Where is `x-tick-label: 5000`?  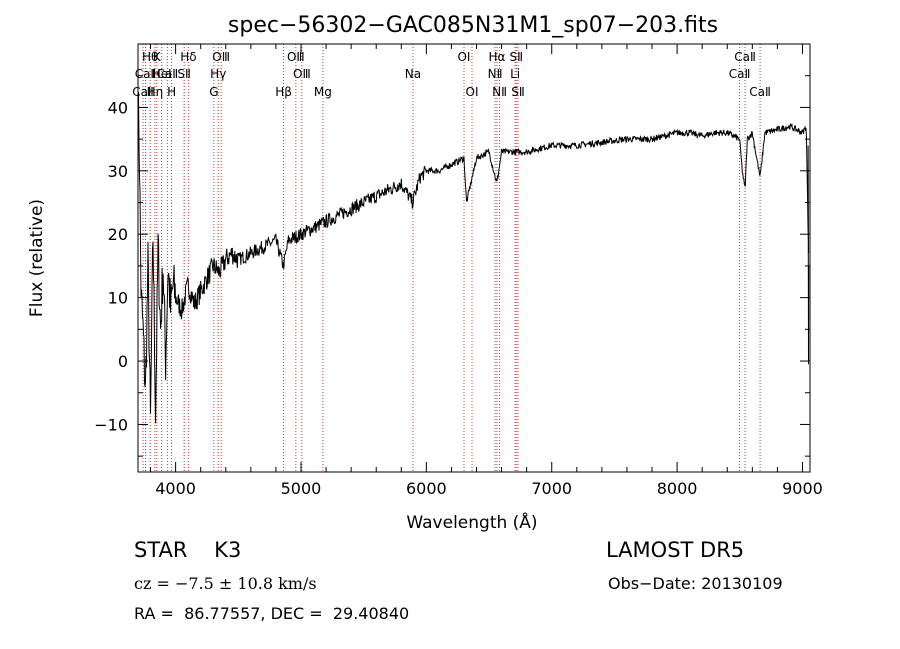 x-tick-label: 5000 is located at coordinates (301, 488).